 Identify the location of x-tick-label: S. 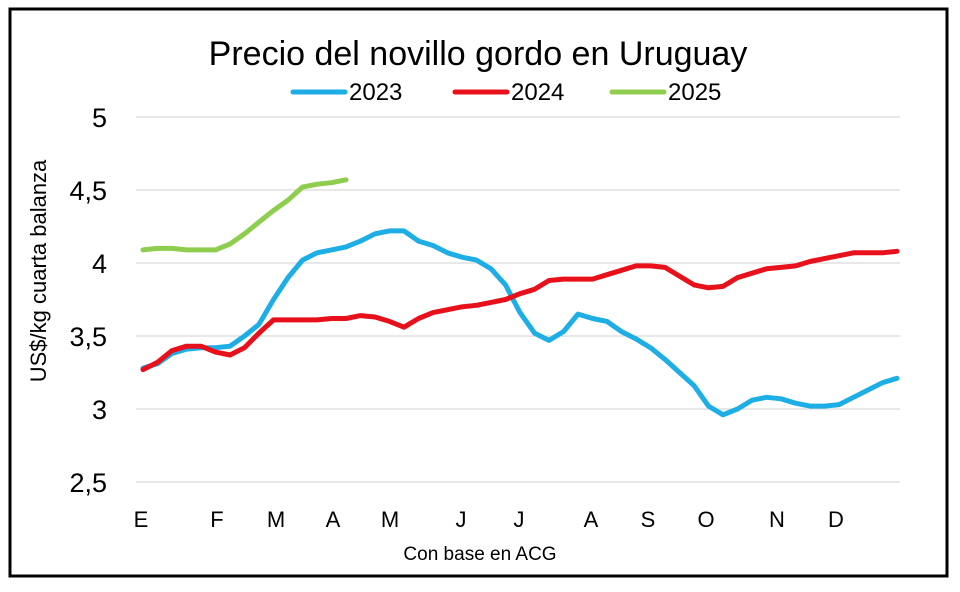
(648, 519).